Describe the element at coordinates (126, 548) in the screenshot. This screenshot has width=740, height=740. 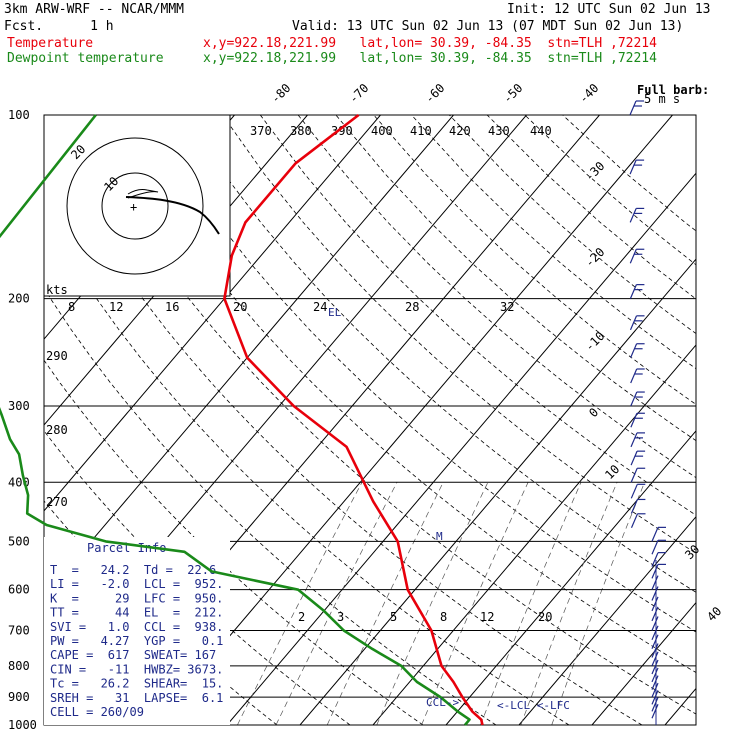
I see `parcel-info-title: Parcel Info` at that location.